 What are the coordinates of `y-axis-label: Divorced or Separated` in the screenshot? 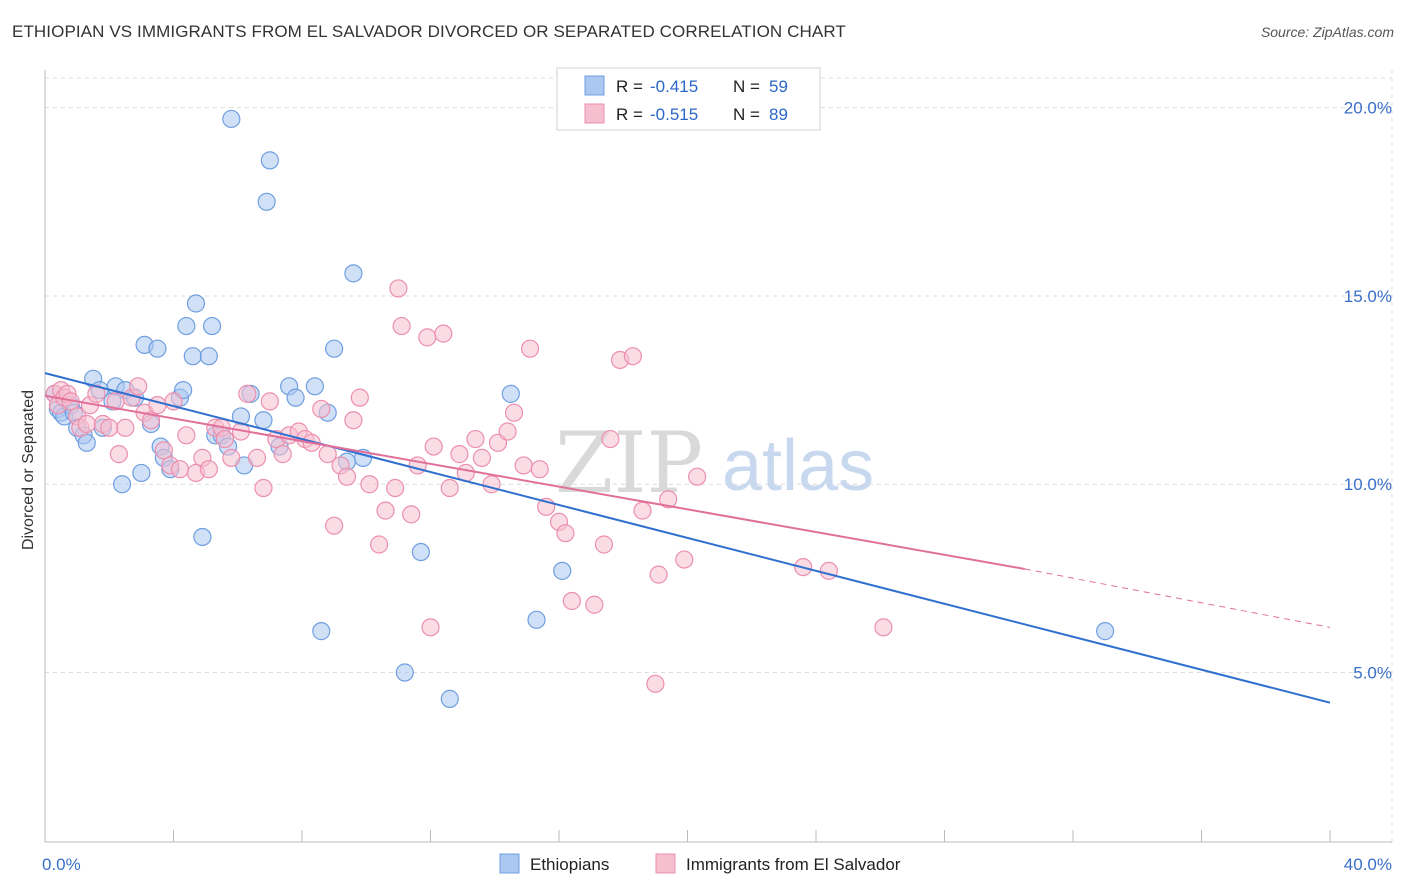 It's located at (28, 470).